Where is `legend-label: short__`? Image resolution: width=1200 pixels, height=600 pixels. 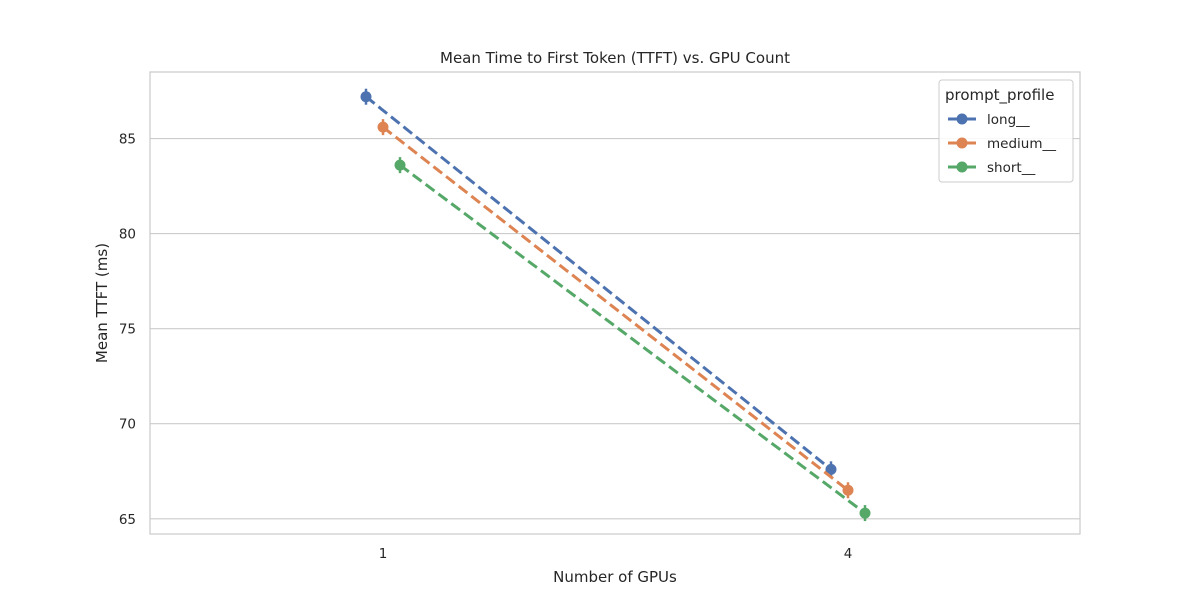
legend-label: short__ is located at coordinates (1011, 168).